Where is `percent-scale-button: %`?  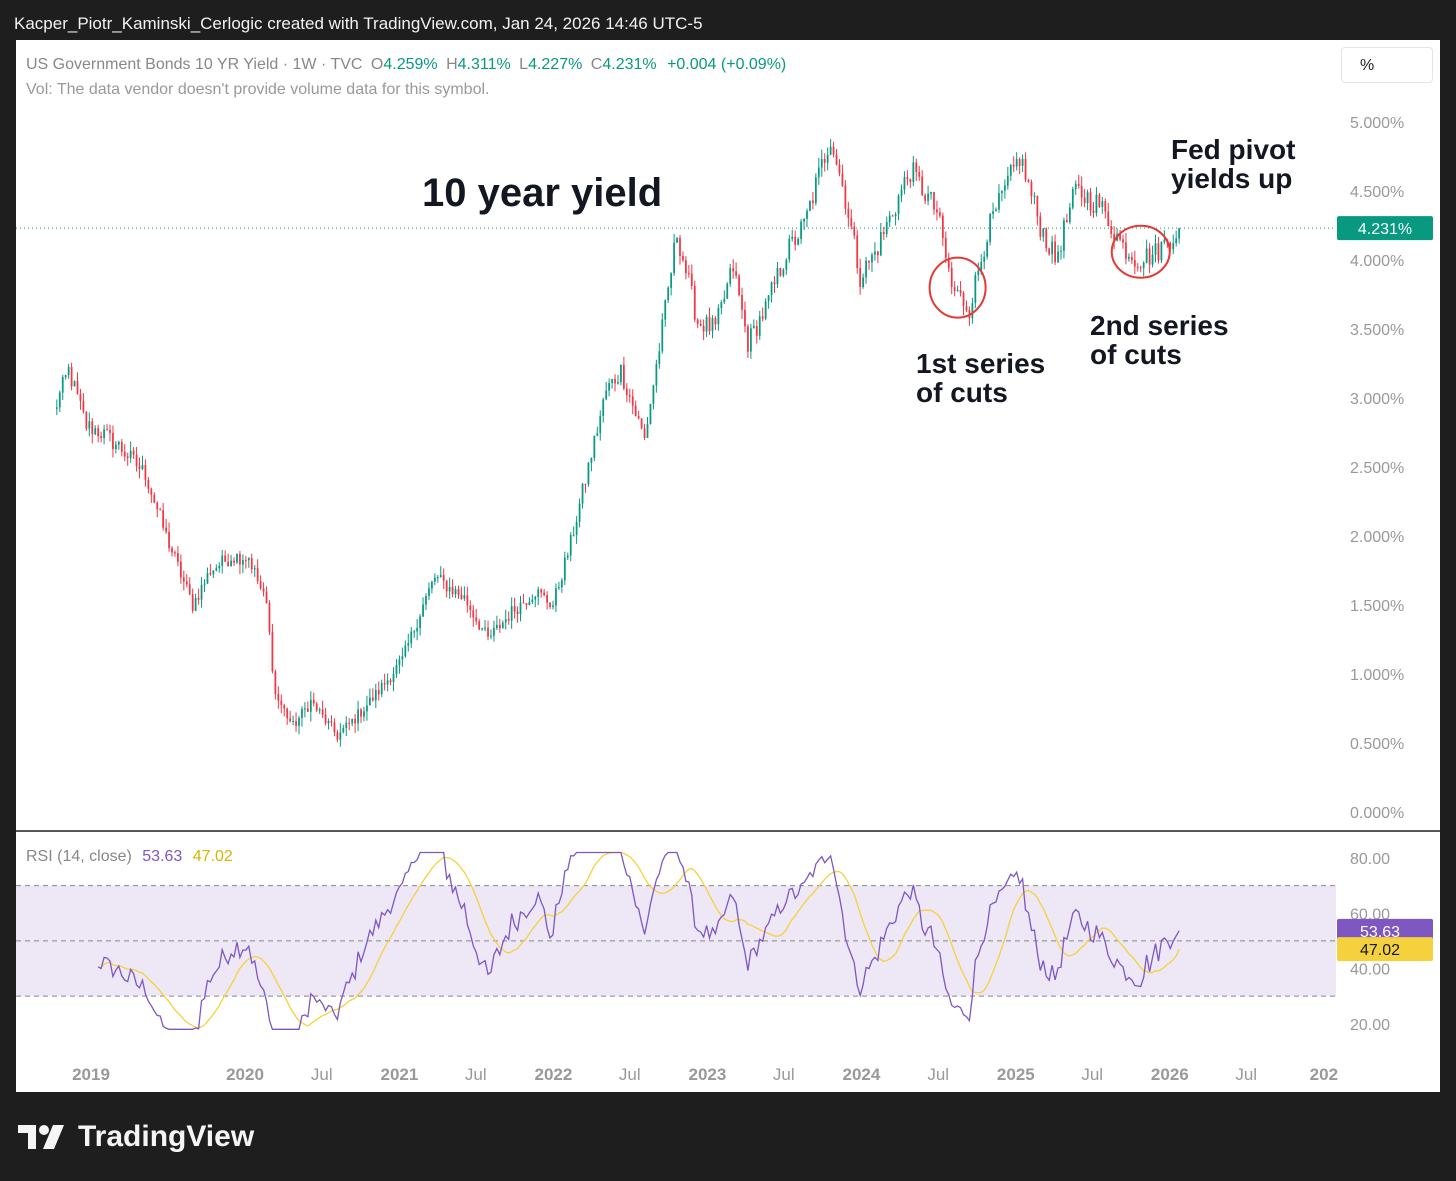
percent-scale-button: % is located at coordinates (1387, 65).